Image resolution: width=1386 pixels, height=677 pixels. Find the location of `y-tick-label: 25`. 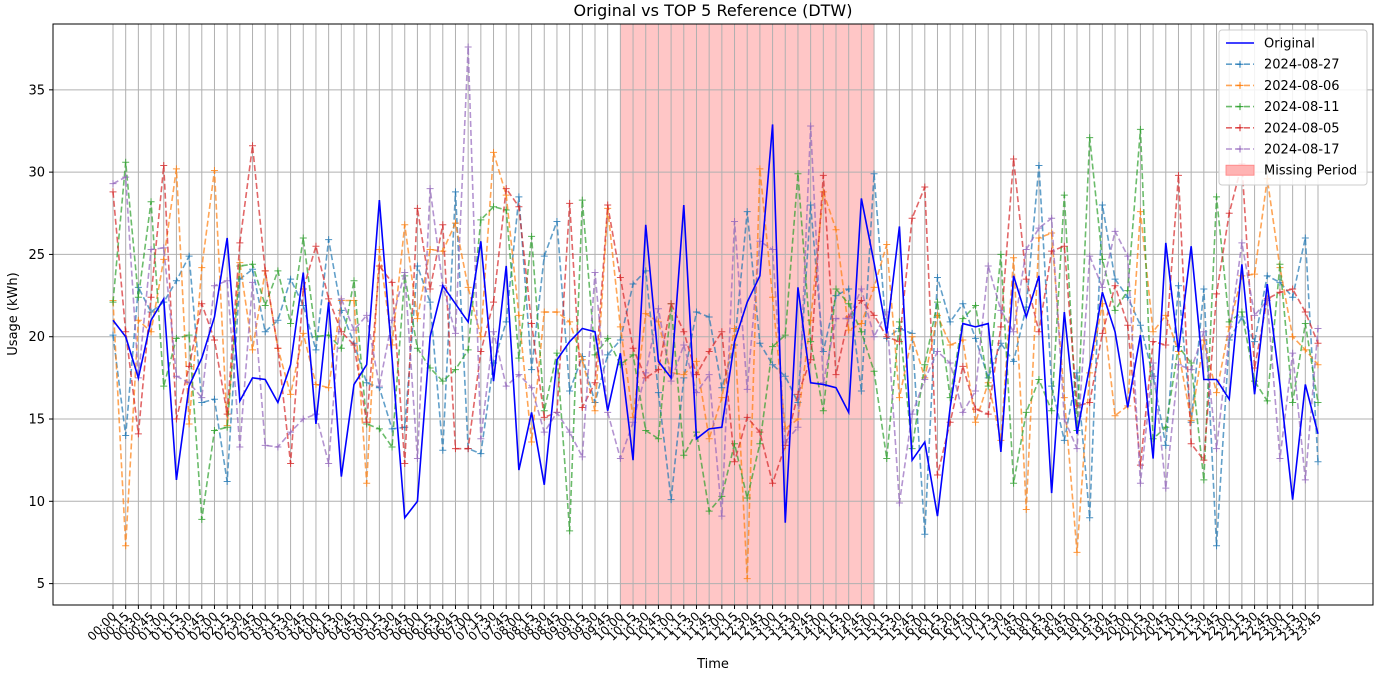

y-tick-label: 25 is located at coordinates (36, 255).